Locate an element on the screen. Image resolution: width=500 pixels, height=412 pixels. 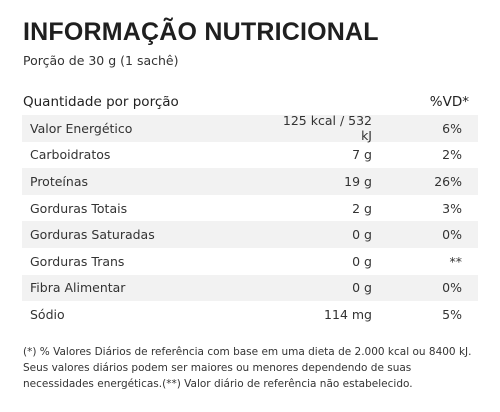
table-row: Gorduras Trans 0 g ** is located at coordinates (250, 261).